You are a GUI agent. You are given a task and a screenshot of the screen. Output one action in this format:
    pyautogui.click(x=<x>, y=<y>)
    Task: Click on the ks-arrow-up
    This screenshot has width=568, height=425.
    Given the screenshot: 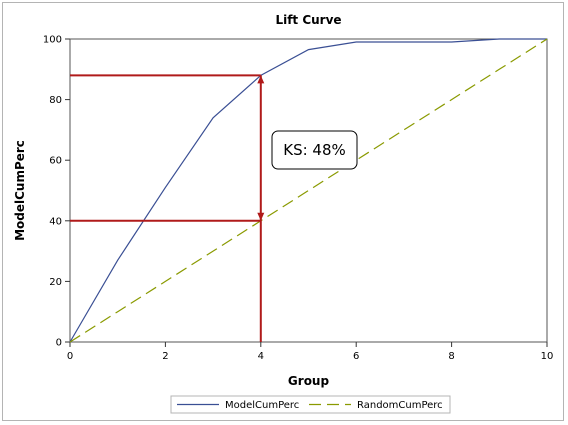 What is the action you would take?
    pyautogui.click(x=261, y=79)
    